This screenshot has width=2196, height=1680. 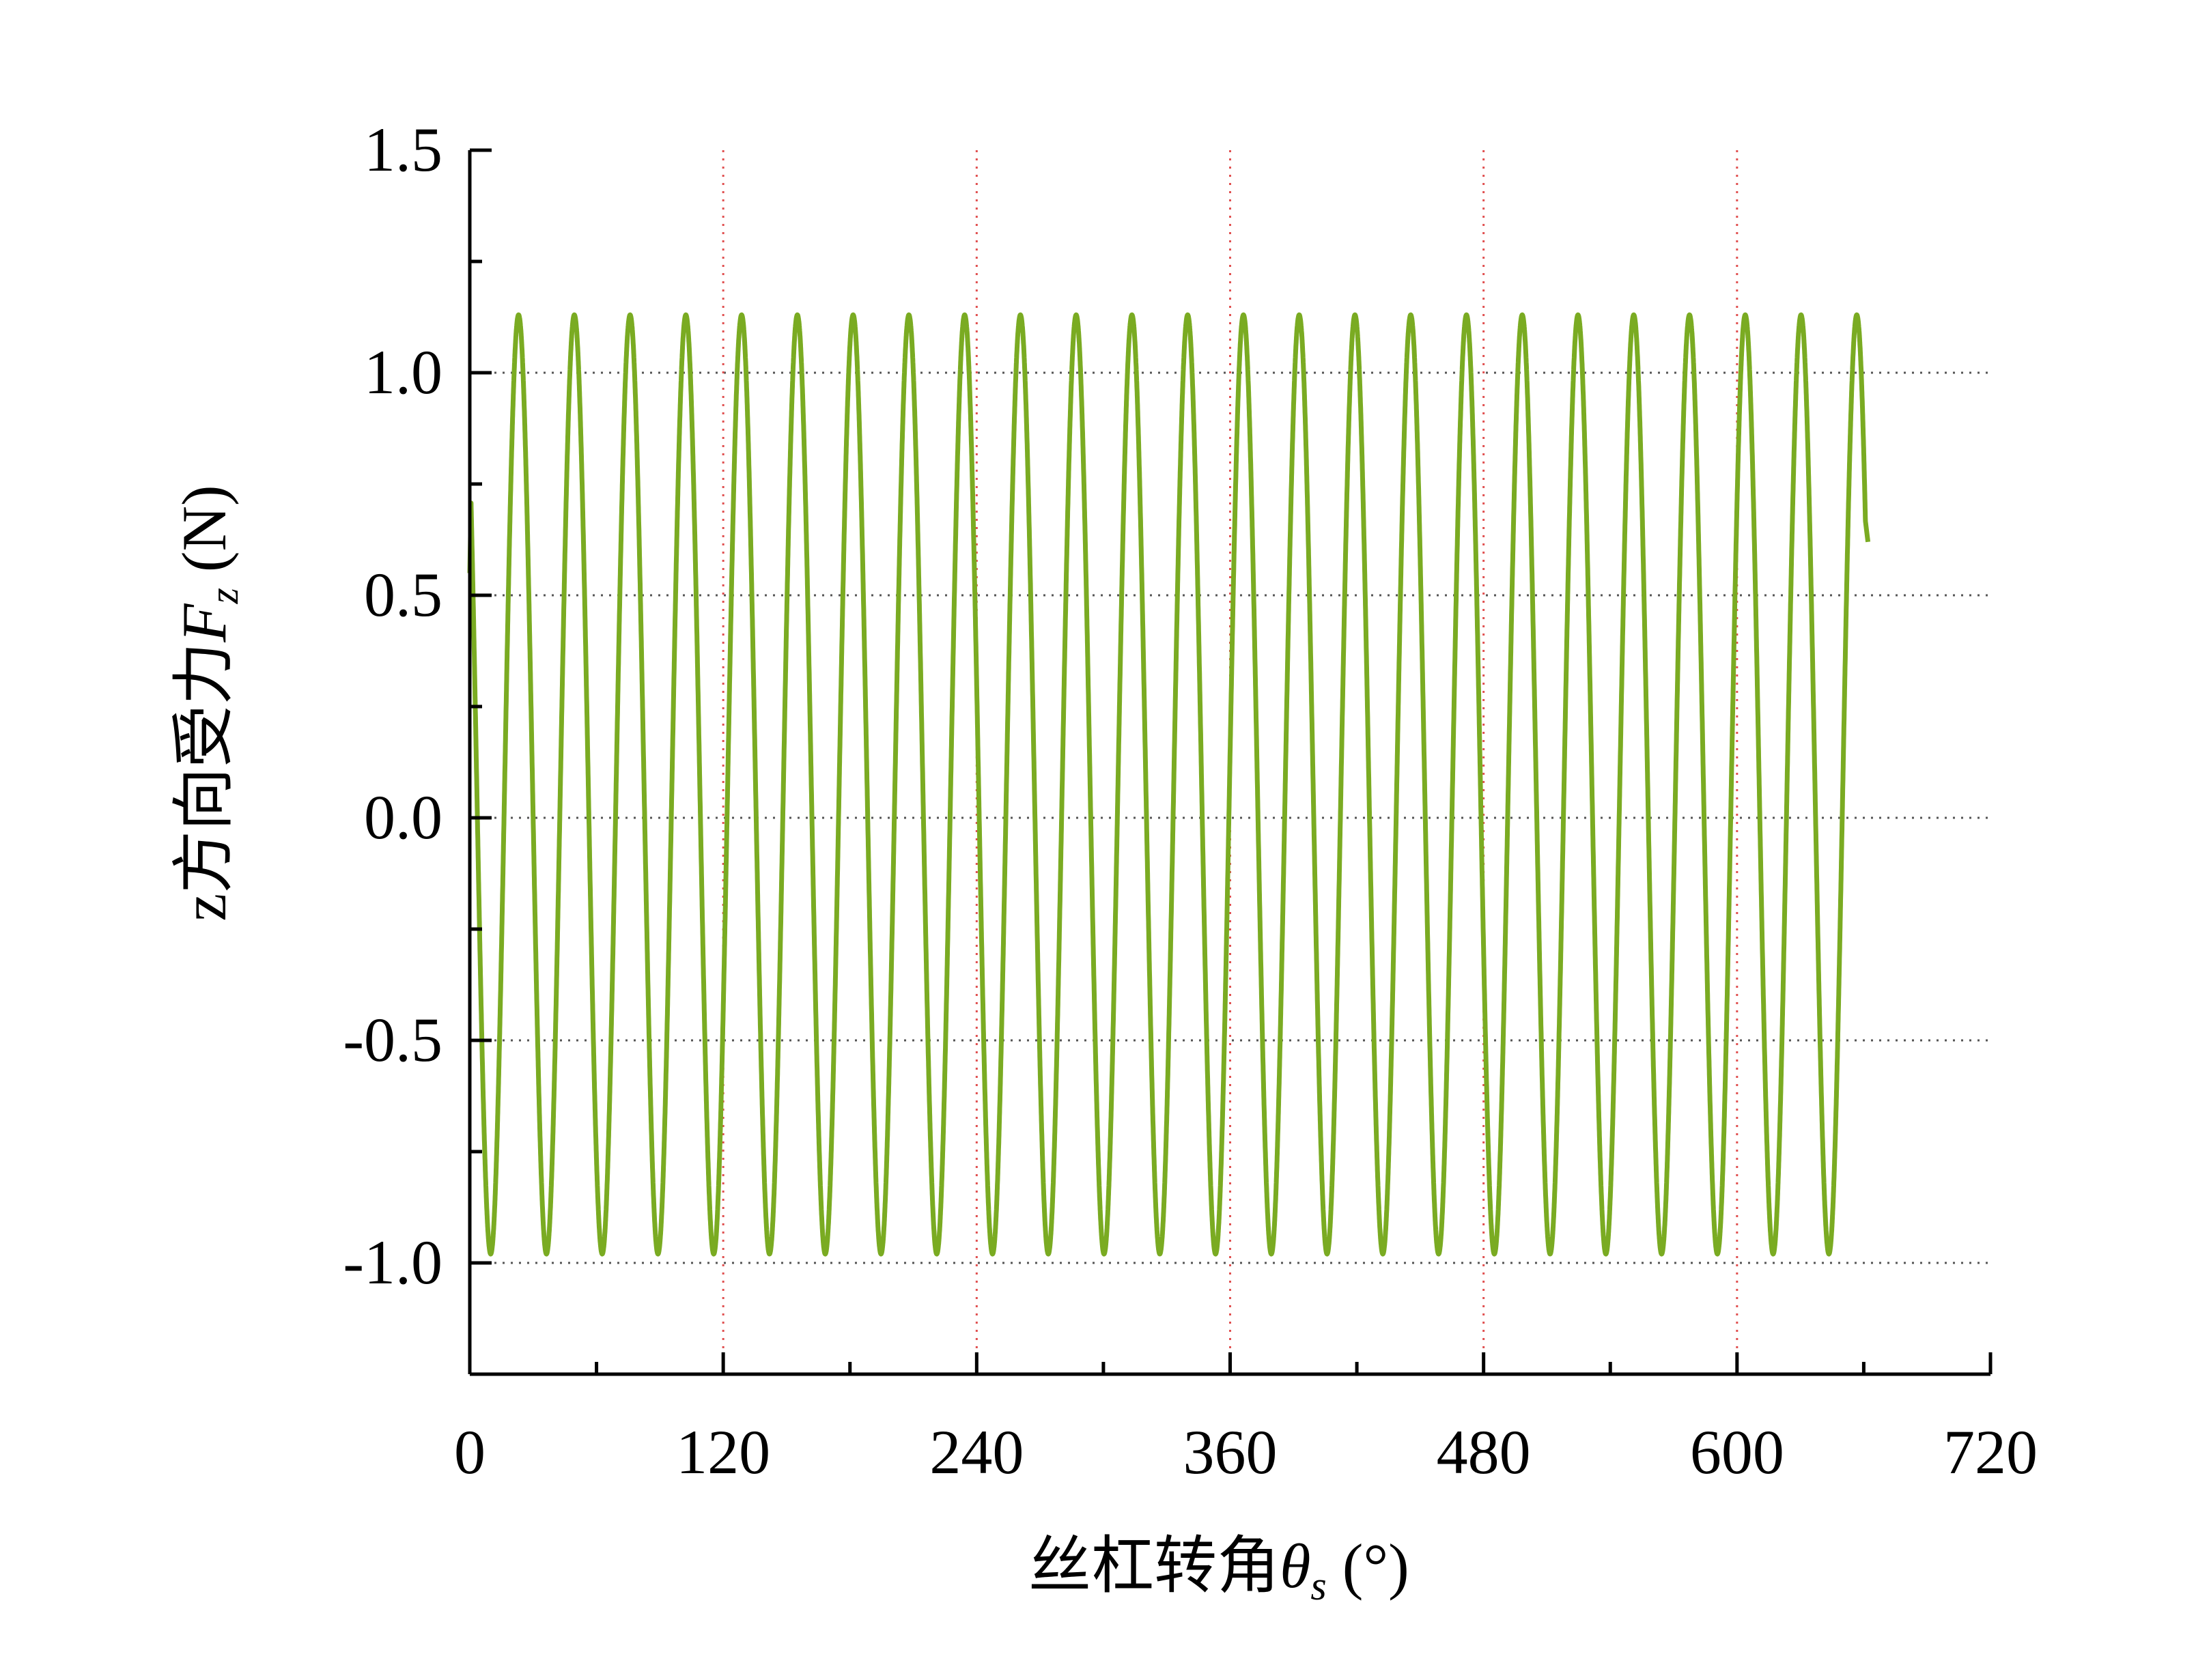 What do you see at coordinates (392, 1039) in the screenshot?
I see `y-tick-label: -0.5` at bounding box center [392, 1039].